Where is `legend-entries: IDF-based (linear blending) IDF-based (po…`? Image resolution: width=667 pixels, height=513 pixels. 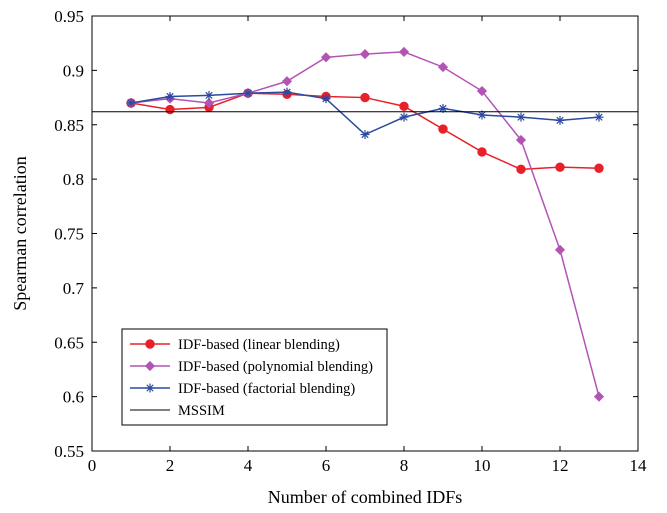
legend-entries: IDF-based (linear blending) IDF-based (po… is located at coordinates (251, 378).